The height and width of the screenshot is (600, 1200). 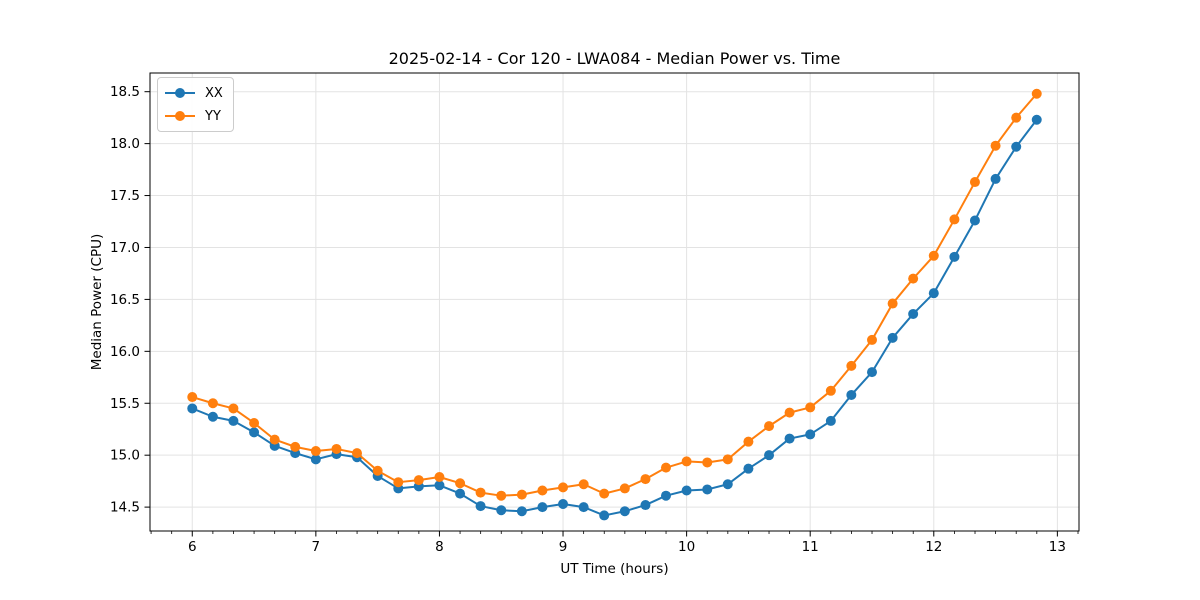 I want to click on x-axis-label: UT Time (hours), so click(x=614, y=569).